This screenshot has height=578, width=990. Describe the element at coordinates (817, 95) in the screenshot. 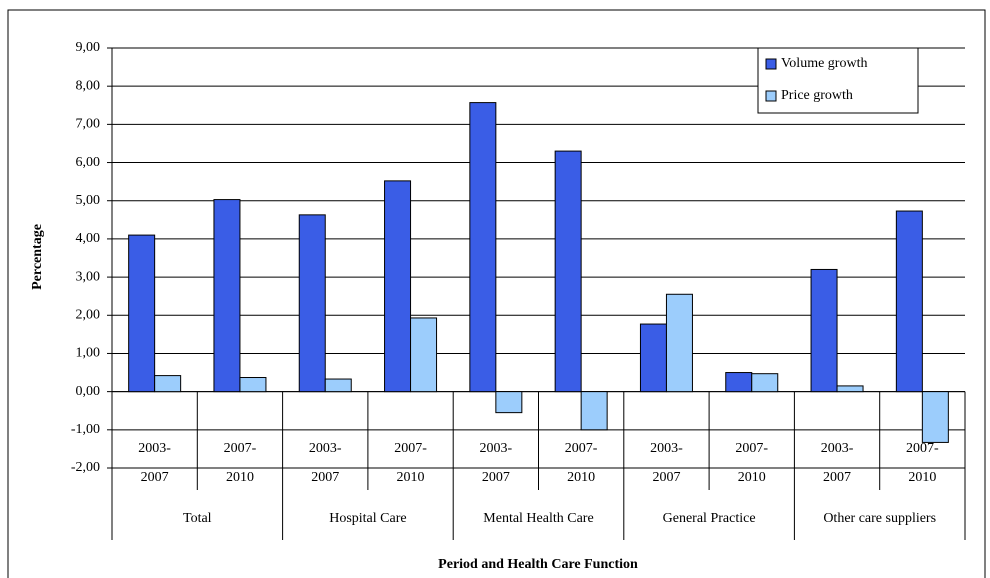

I see `legend-label: Price growth` at that location.